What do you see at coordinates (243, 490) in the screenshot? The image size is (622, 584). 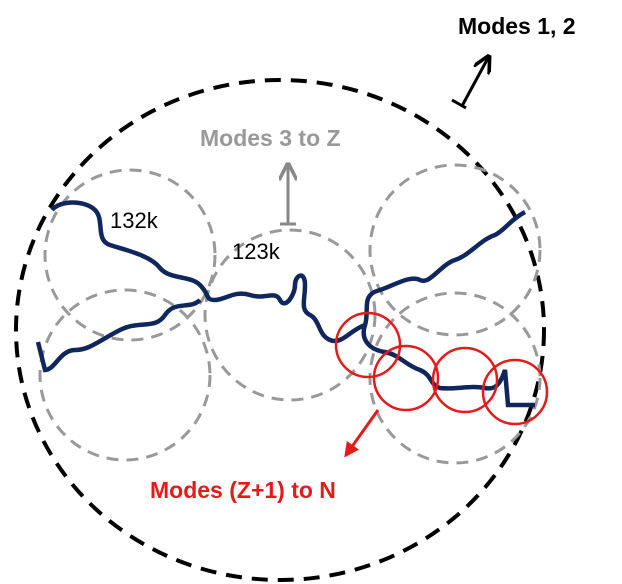 I see `label: Modes (Z+1) to N` at bounding box center [243, 490].